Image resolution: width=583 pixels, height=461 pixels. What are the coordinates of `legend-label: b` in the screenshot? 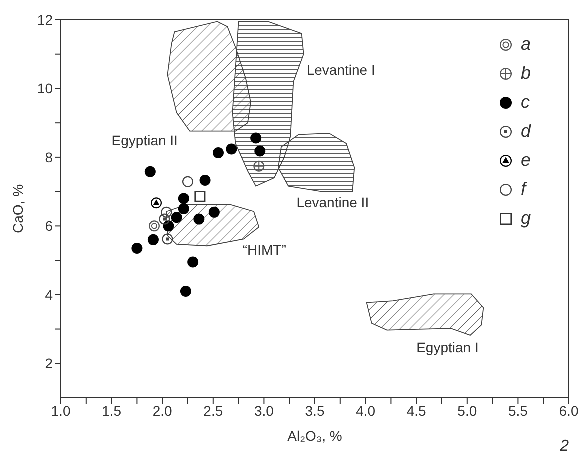 It's located at (526, 72).